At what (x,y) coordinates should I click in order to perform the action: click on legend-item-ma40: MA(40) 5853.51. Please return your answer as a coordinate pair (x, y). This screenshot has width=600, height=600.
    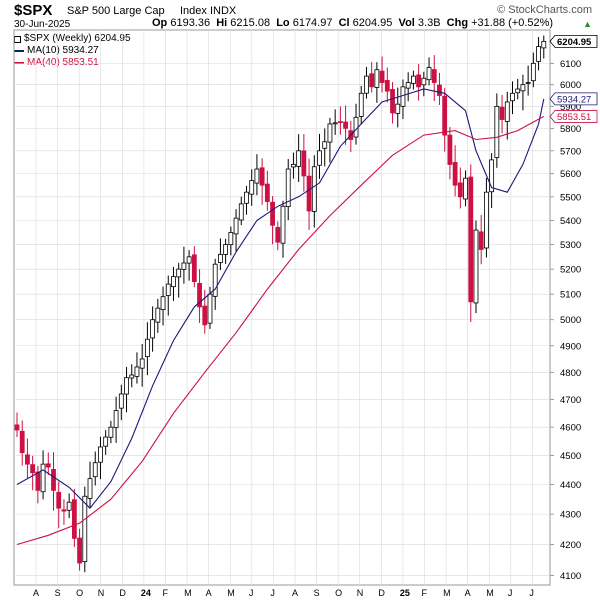
    Looking at the image, I should click on (72, 63).